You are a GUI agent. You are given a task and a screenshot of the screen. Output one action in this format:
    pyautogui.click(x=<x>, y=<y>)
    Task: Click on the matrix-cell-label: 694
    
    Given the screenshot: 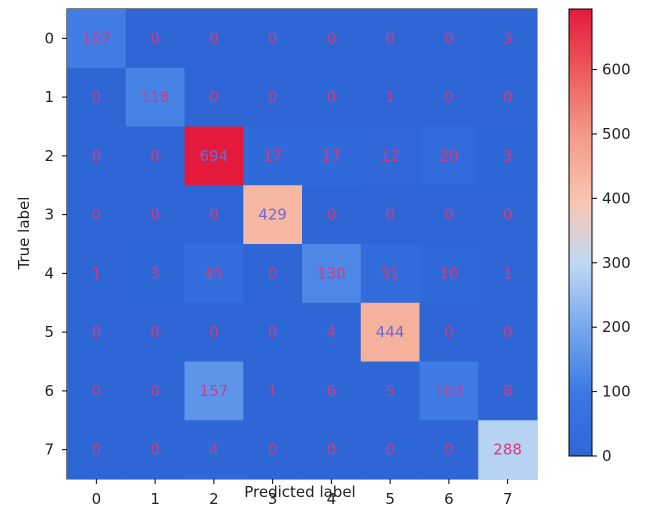 What is the action you would take?
    pyautogui.click(x=214, y=156)
    